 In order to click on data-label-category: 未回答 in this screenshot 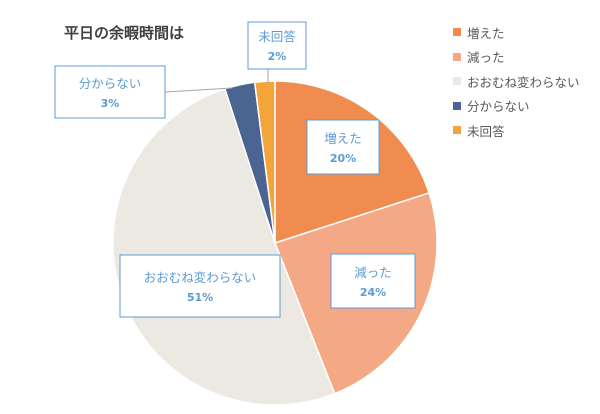, I will do `click(277, 36)`.